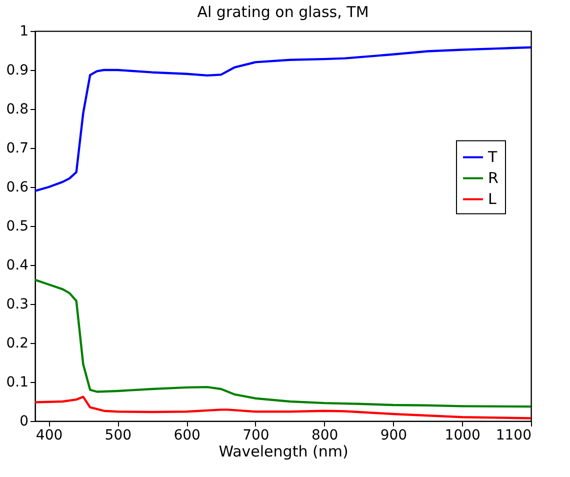  I want to click on y-tick-label: 0.5, so click(17, 226).